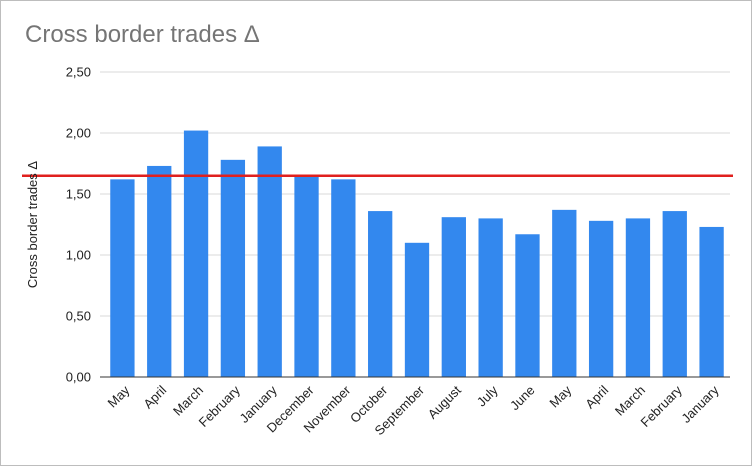 Image resolution: width=752 pixels, height=466 pixels. Describe the element at coordinates (78, 316) in the screenshot. I see `y-tick-label: 0,50` at that location.